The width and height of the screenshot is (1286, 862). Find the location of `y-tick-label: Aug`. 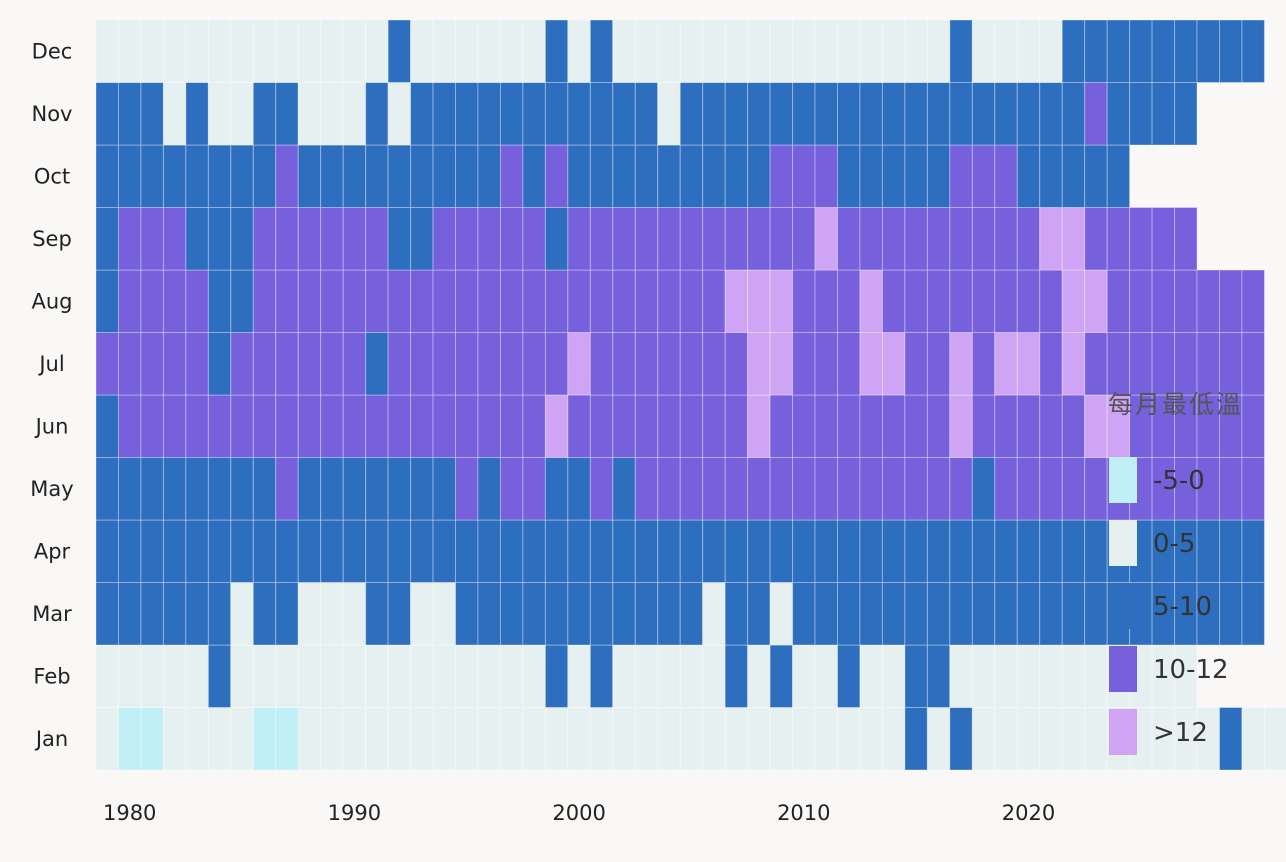

y-tick-label: Aug is located at coordinates (51, 301).